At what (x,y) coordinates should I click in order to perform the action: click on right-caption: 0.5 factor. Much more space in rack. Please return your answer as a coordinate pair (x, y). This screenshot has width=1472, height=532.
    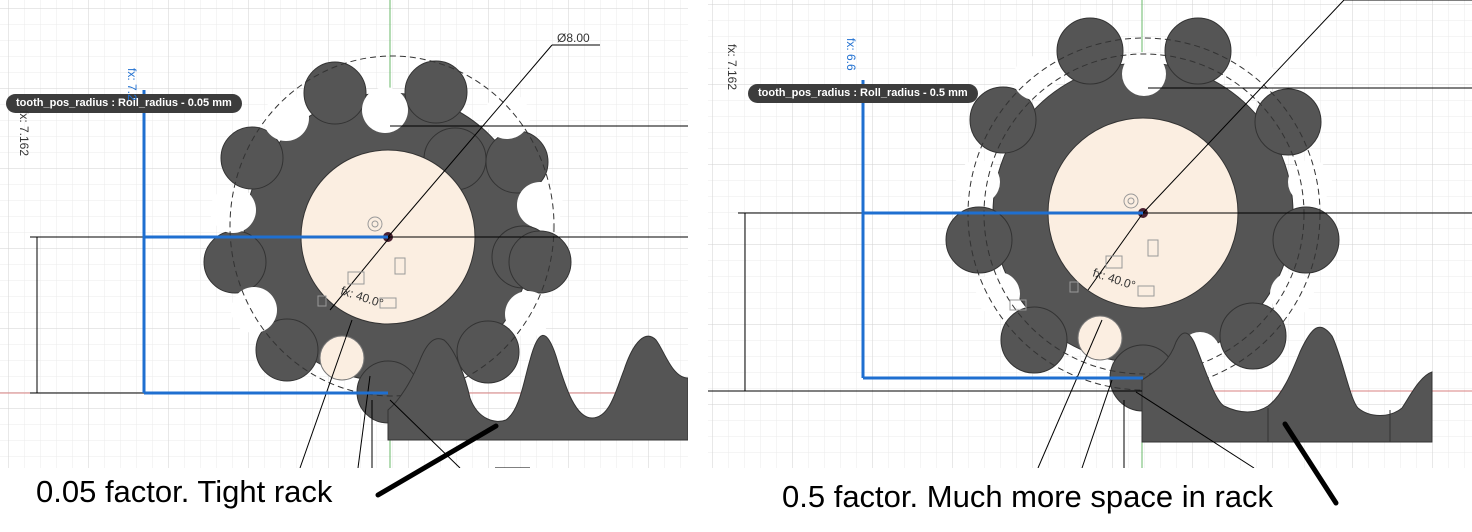
    Looking at the image, I should click on (1028, 496).